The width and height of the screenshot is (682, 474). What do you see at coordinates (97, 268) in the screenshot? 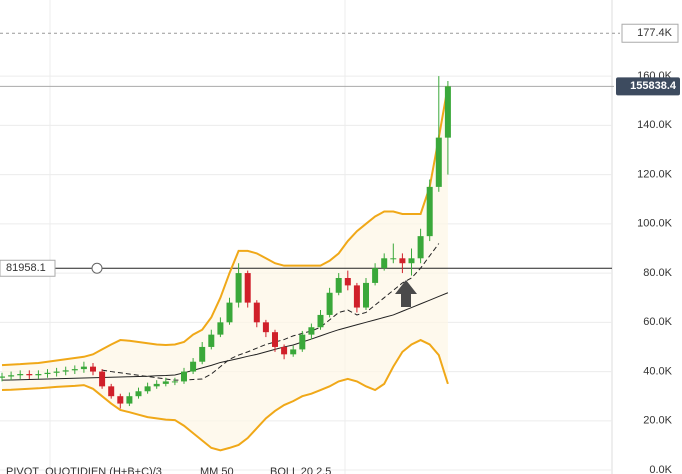
I see `hline-handle` at bounding box center [97, 268].